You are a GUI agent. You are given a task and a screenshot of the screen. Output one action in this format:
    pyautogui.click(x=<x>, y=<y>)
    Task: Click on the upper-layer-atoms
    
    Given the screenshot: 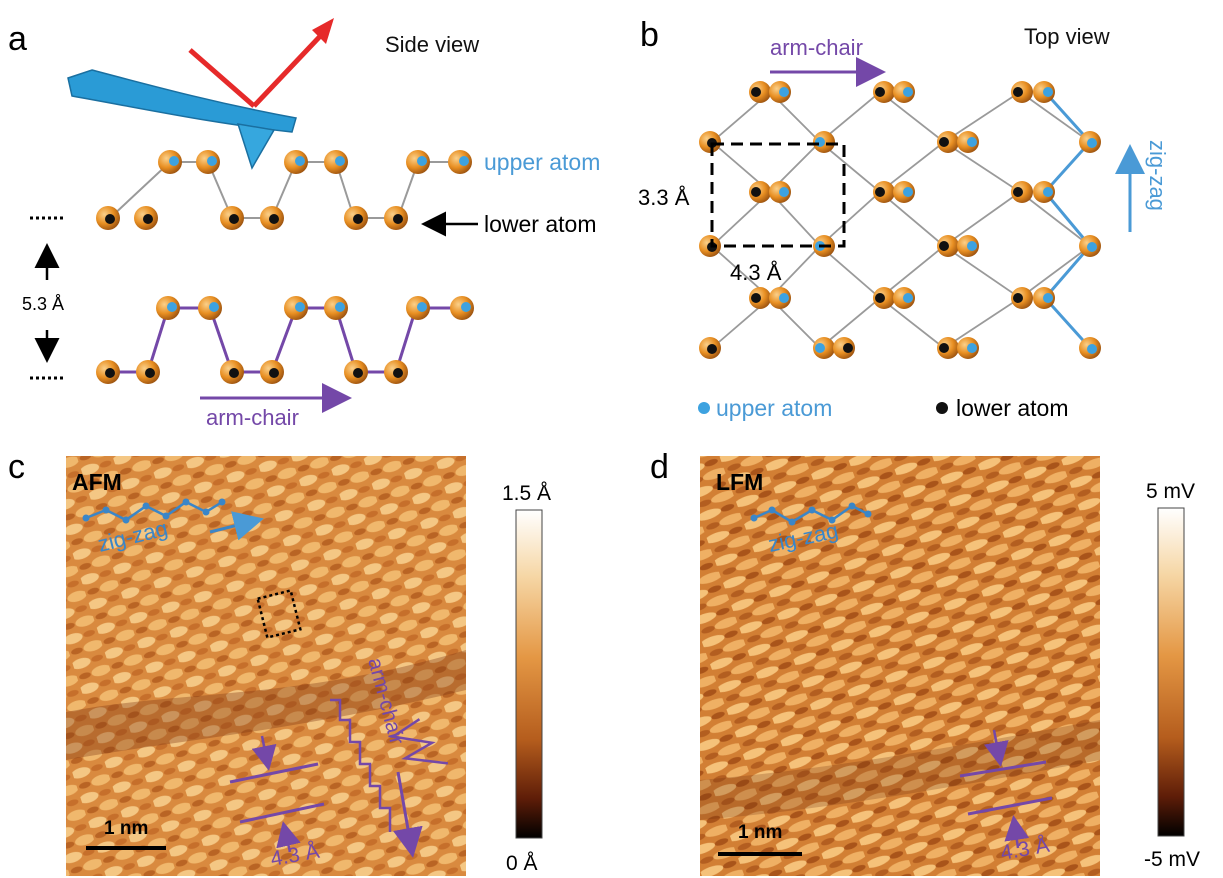 What is the action you would take?
    pyautogui.click(x=284, y=190)
    